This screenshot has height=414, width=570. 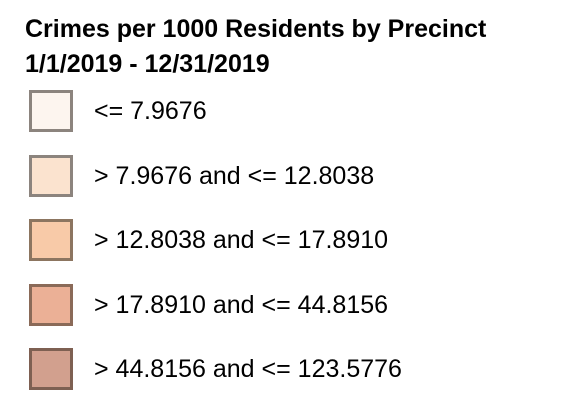 I want to click on legend-item: > 17.8910 and <= 44.8156, so click(x=294, y=314).